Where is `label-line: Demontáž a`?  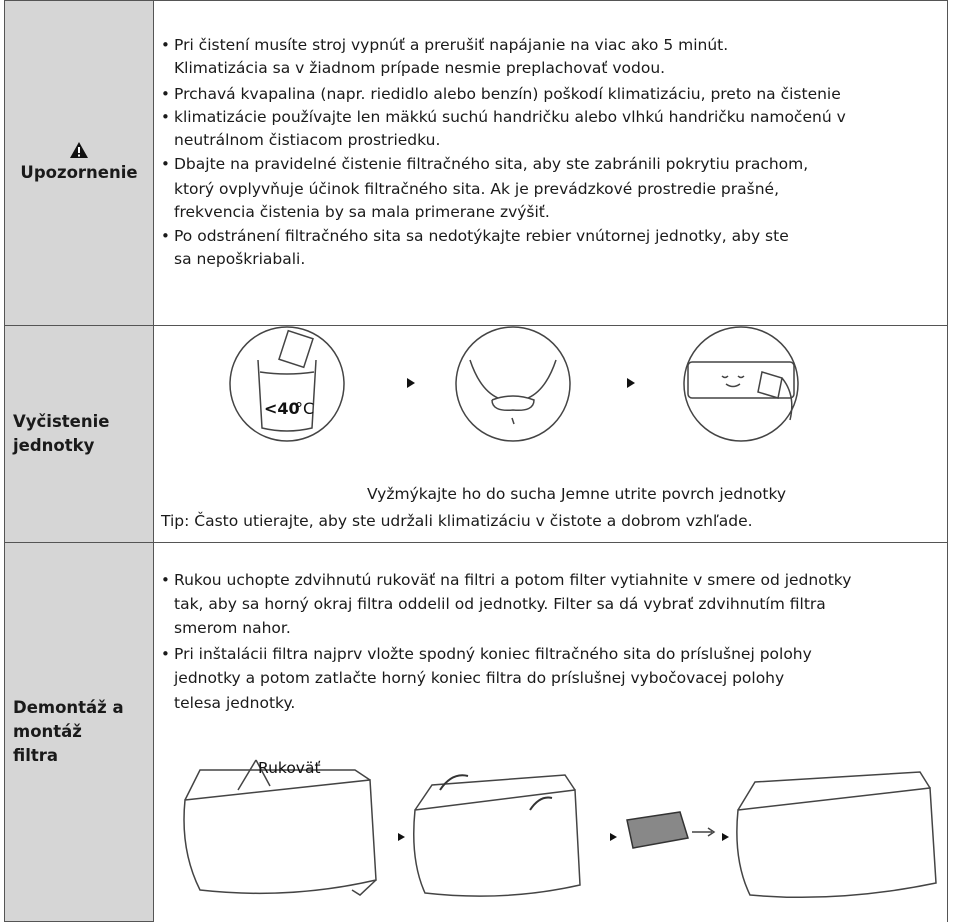 label-line: Demontáž a is located at coordinates (68, 707).